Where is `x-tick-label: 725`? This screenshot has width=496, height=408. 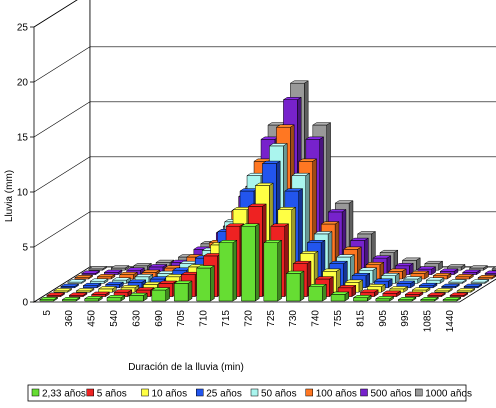
x-tick-label: 725 is located at coordinates (271, 318).